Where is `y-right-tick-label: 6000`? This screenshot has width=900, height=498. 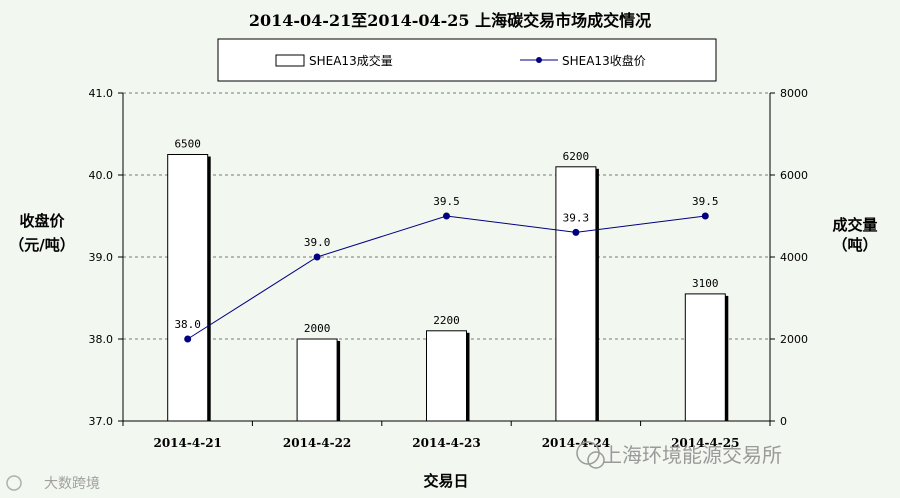 y-right-tick-label: 6000 is located at coordinates (794, 175).